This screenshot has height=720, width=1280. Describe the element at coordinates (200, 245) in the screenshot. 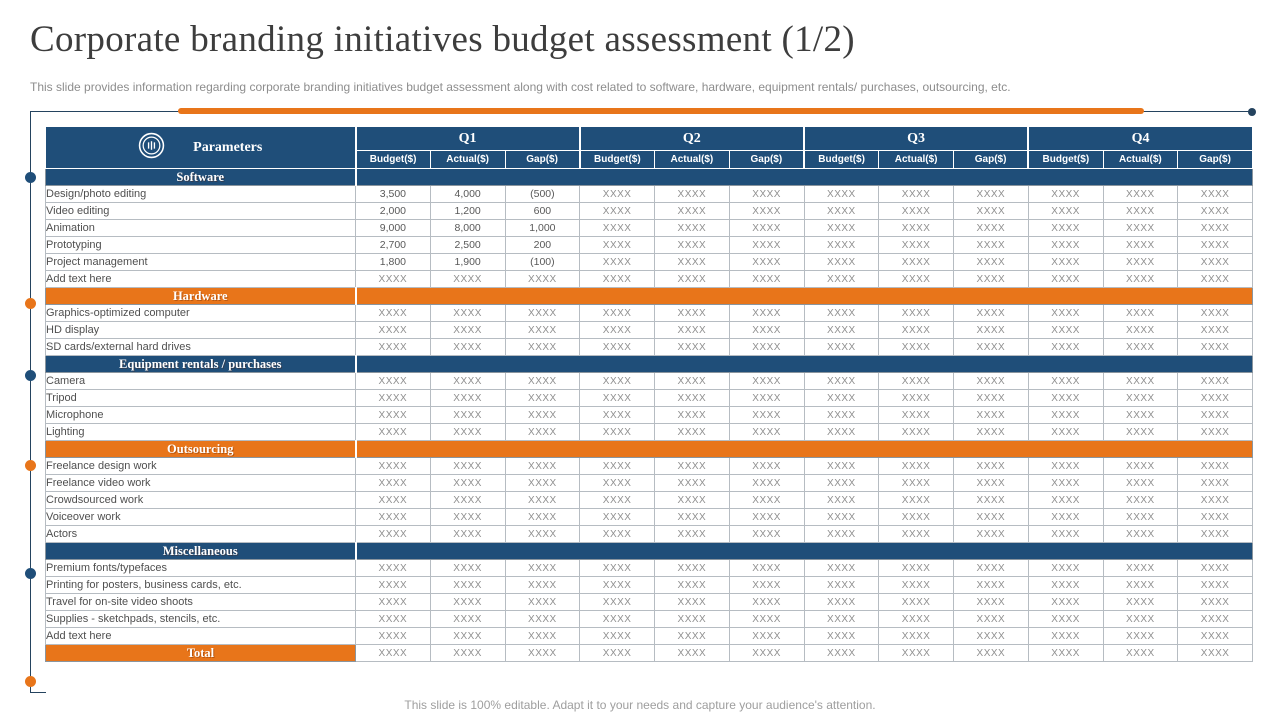

I see `row-label: Prototyping` at that location.